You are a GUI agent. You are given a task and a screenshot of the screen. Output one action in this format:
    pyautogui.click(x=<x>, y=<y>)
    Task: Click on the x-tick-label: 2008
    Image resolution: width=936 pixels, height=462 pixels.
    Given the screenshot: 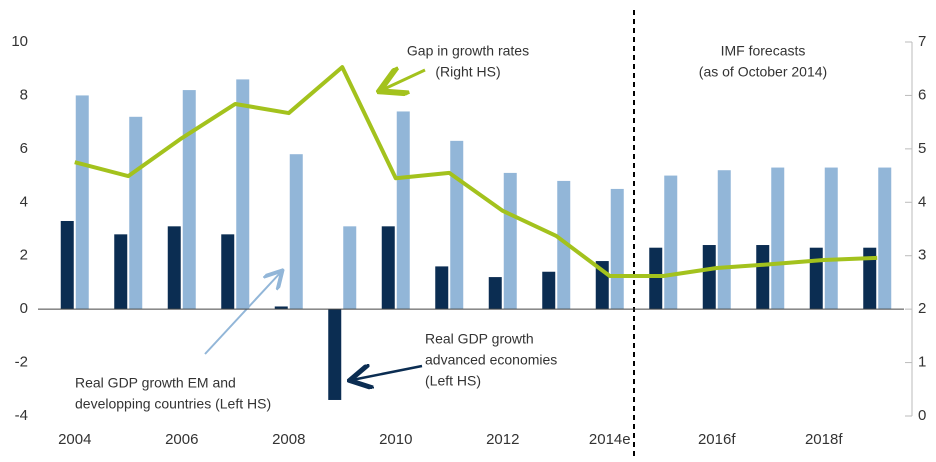 What is the action you would take?
    pyautogui.click(x=288, y=439)
    